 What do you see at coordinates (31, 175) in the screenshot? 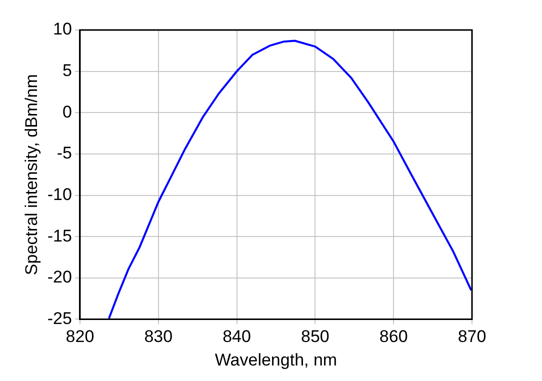
I see `y-axis-title: Spectral intensity, dBm/nm` at bounding box center [31, 175].